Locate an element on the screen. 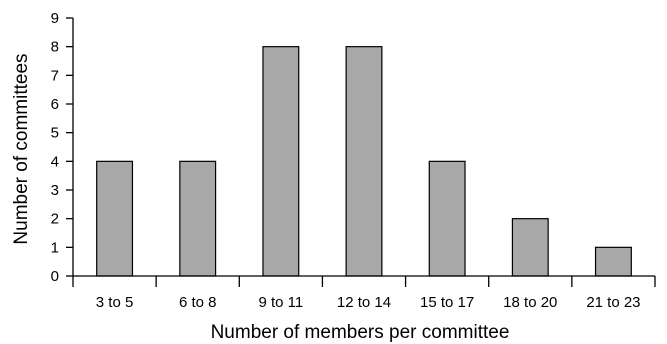 The height and width of the screenshot is (344, 667). x-tick-label: 6 to 8 is located at coordinates (198, 302).